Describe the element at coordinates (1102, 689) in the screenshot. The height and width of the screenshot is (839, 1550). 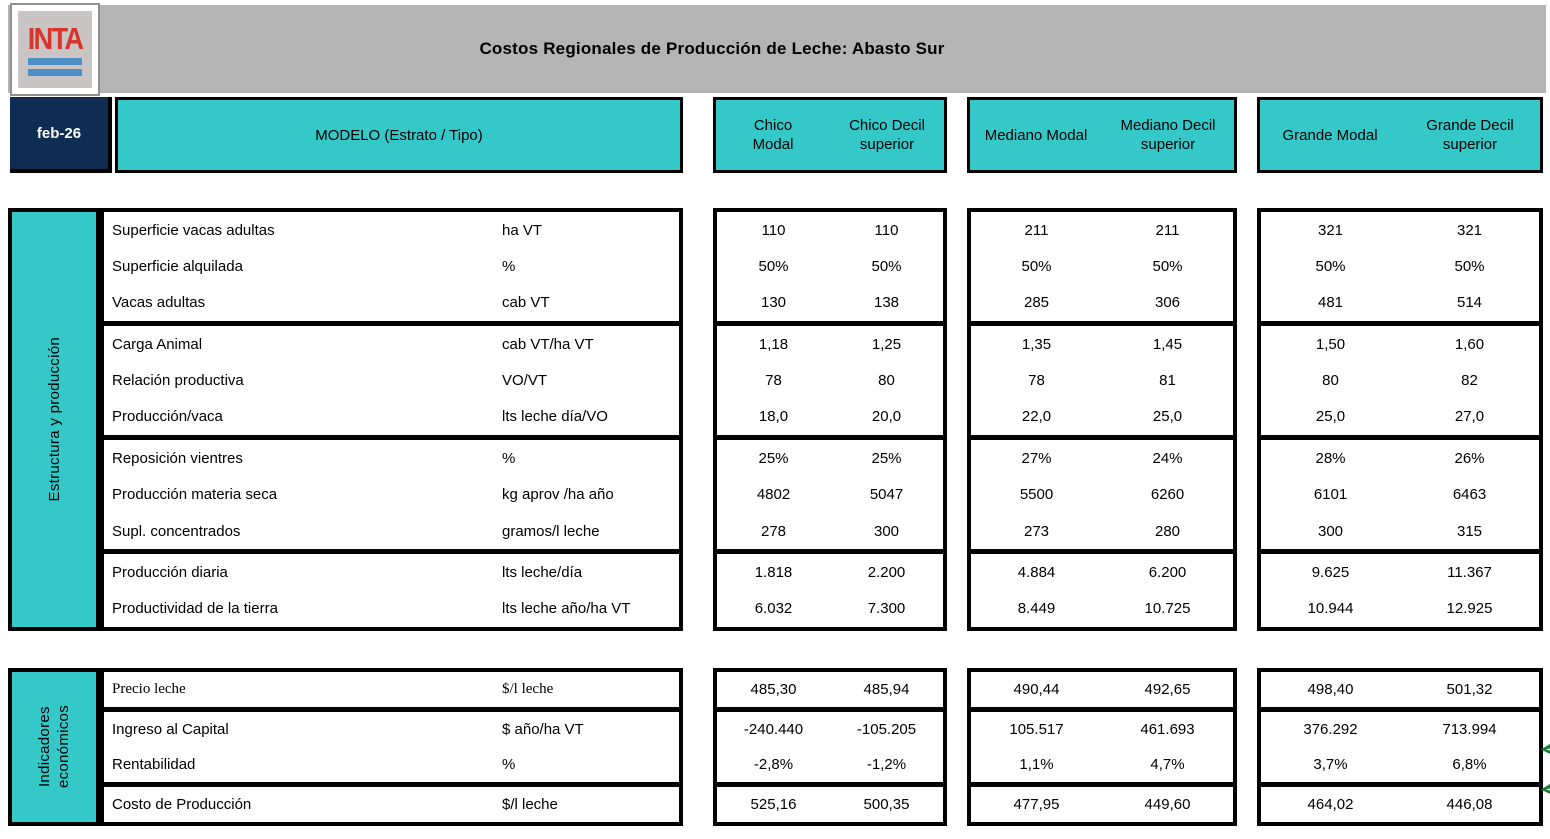
I see `table-row: 490,44 492,65` at that location.